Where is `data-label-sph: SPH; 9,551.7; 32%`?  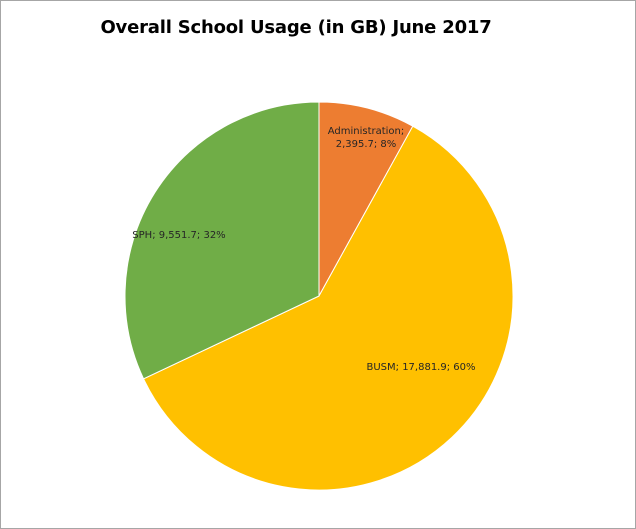
data-label-sph: SPH; 9,551.7; 32% is located at coordinates (178, 235).